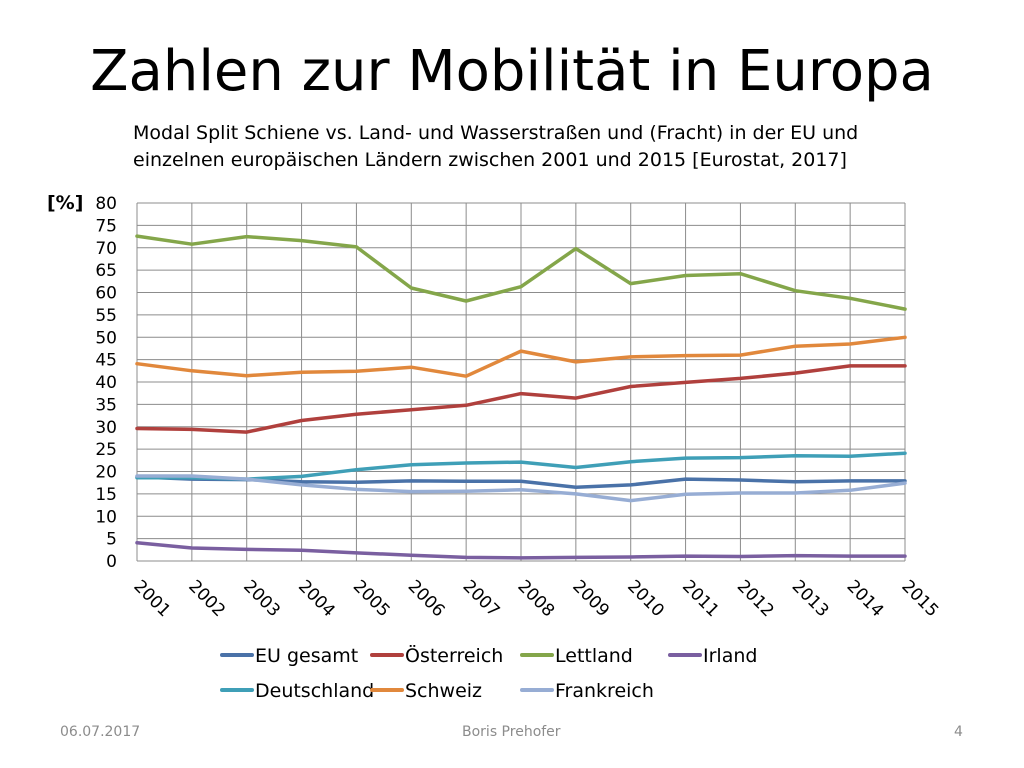  What do you see at coordinates (106, 226) in the screenshot?
I see `y-tick-label: 75` at bounding box center [106, 226].